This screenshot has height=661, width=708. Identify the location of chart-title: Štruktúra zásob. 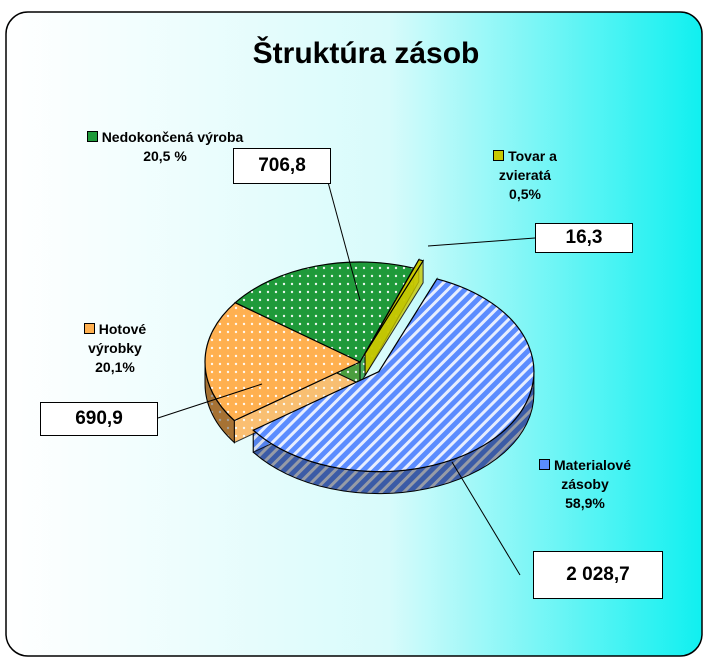
(366, 53).